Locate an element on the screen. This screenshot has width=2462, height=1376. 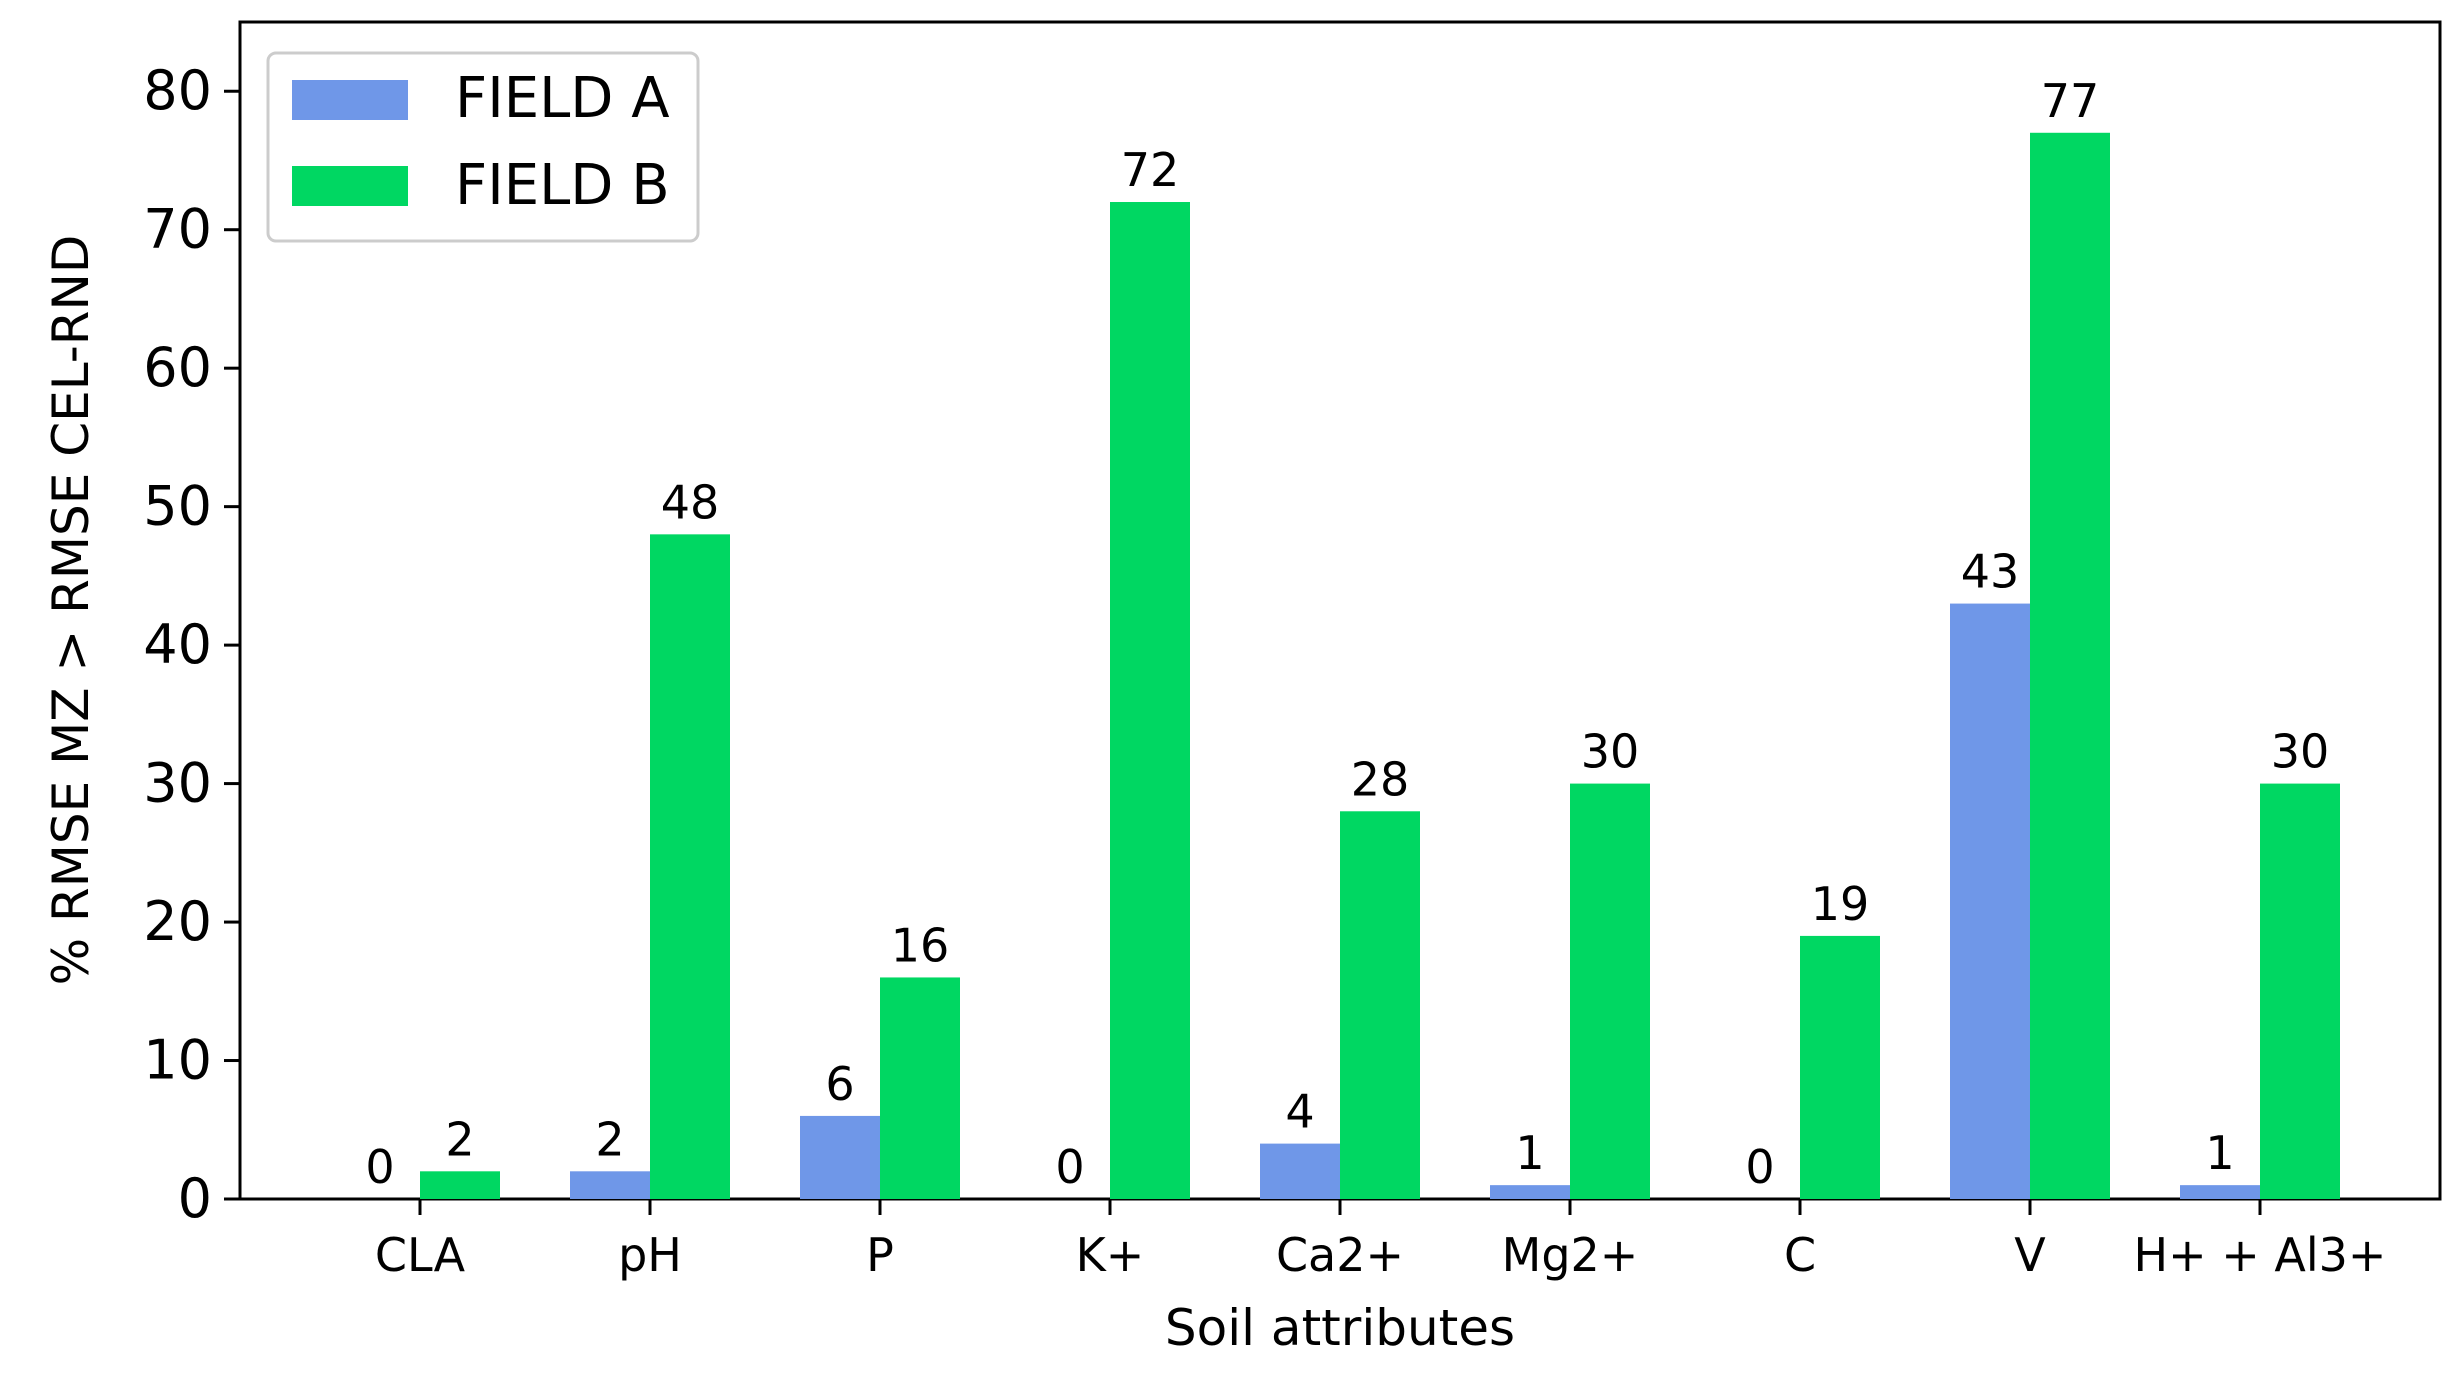
y-tick-label: 50 is located at coordinates (177, 506).